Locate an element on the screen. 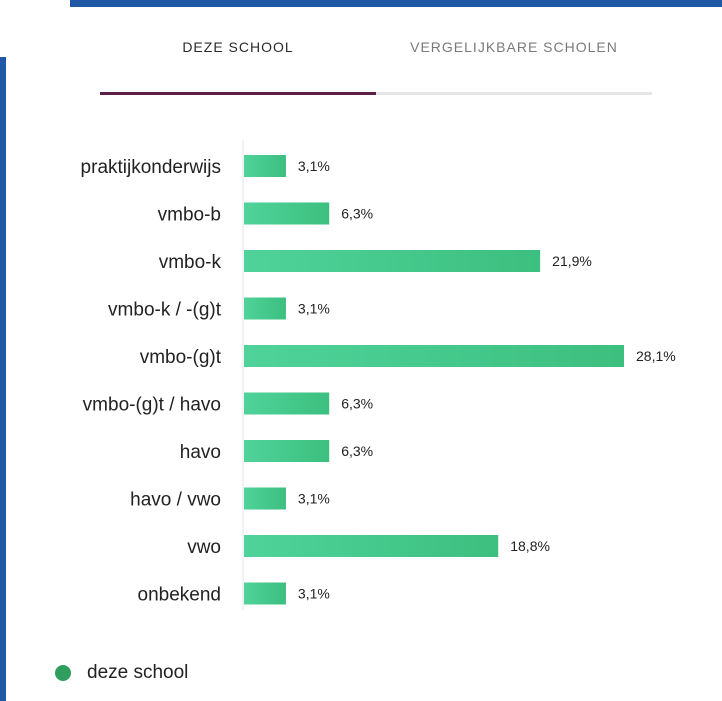 Image resolution: width=722 pixels, height=701 pixels. tab-underline-active is located at coordinates (238, 93).